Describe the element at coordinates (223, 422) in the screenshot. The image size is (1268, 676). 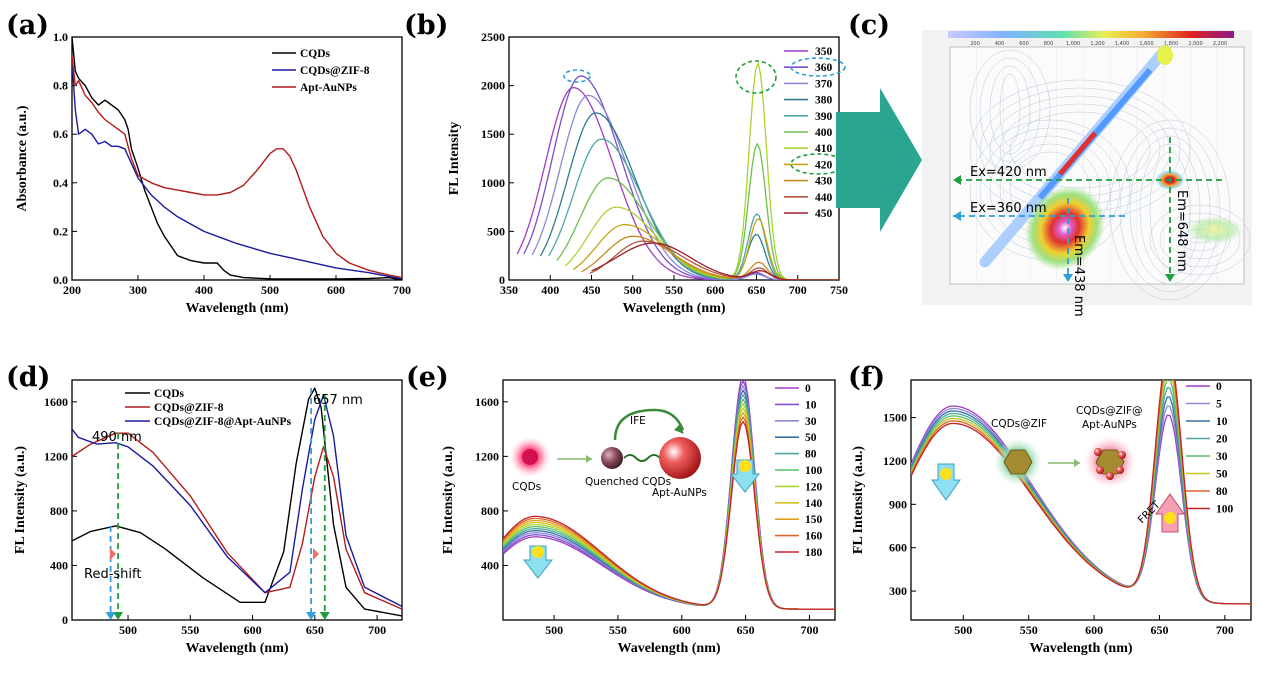
I see `legend-label: CQDs@ZIF-8@Apt-AuNPs` at that location.